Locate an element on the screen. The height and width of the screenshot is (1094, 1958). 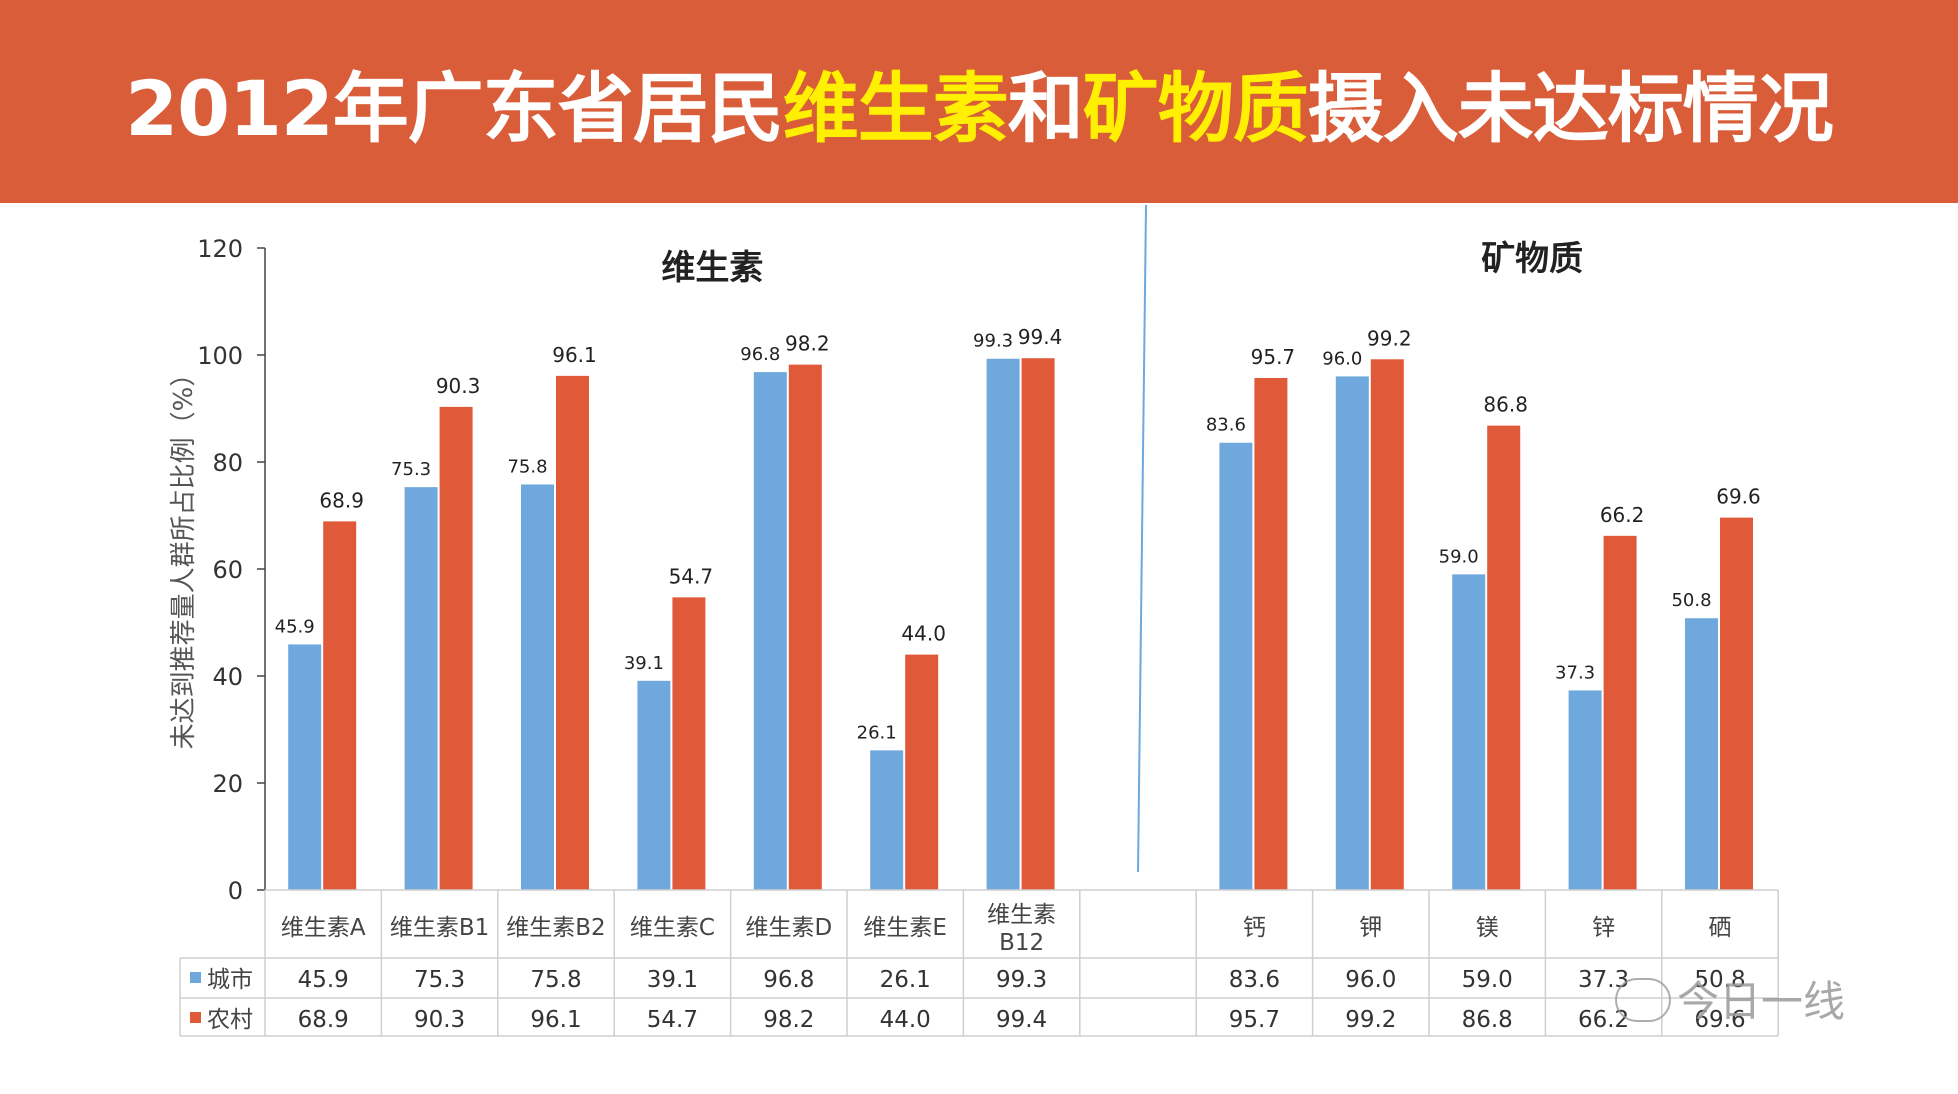
title-highlight-mineral: 矿物质 is located at coordinates (1195, 108).